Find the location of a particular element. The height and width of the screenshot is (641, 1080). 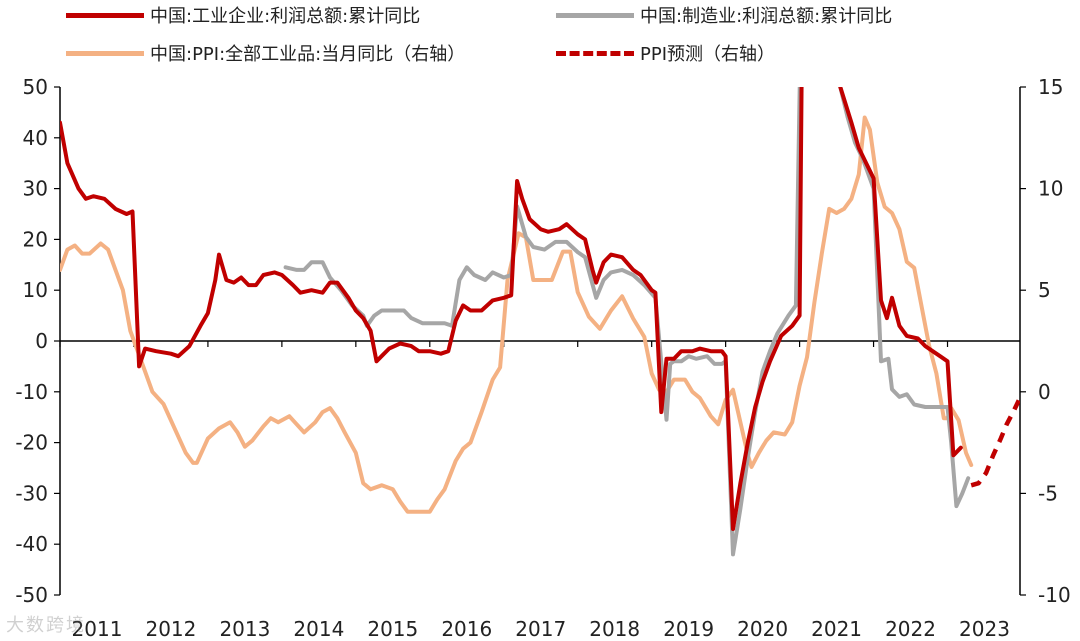

legend-label-manufacturing-profit: 中国:制造业:利润总额:累计同比 is located at coordinates (766, 16).